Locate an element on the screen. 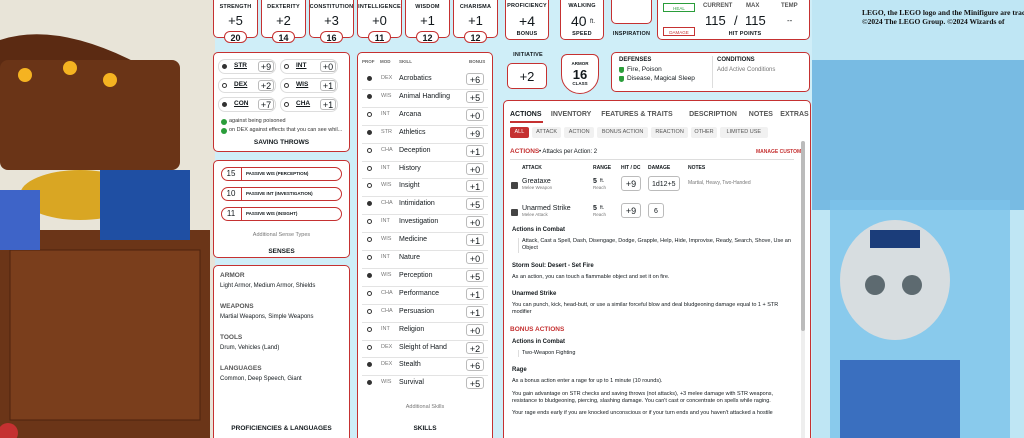 The height and width of the screenshot is (438, 1024). sense-value: 11 is located at coordinates (231, 214).